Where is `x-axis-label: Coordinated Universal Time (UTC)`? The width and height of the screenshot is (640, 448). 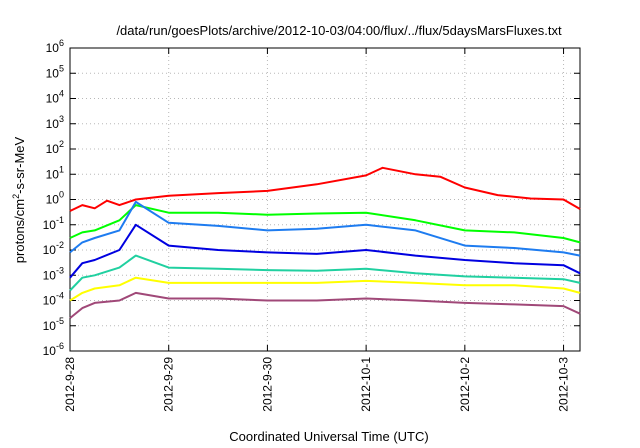
x-axis-label: Coordinated Universal Time (UTC) is located at coordinates (328, 436).